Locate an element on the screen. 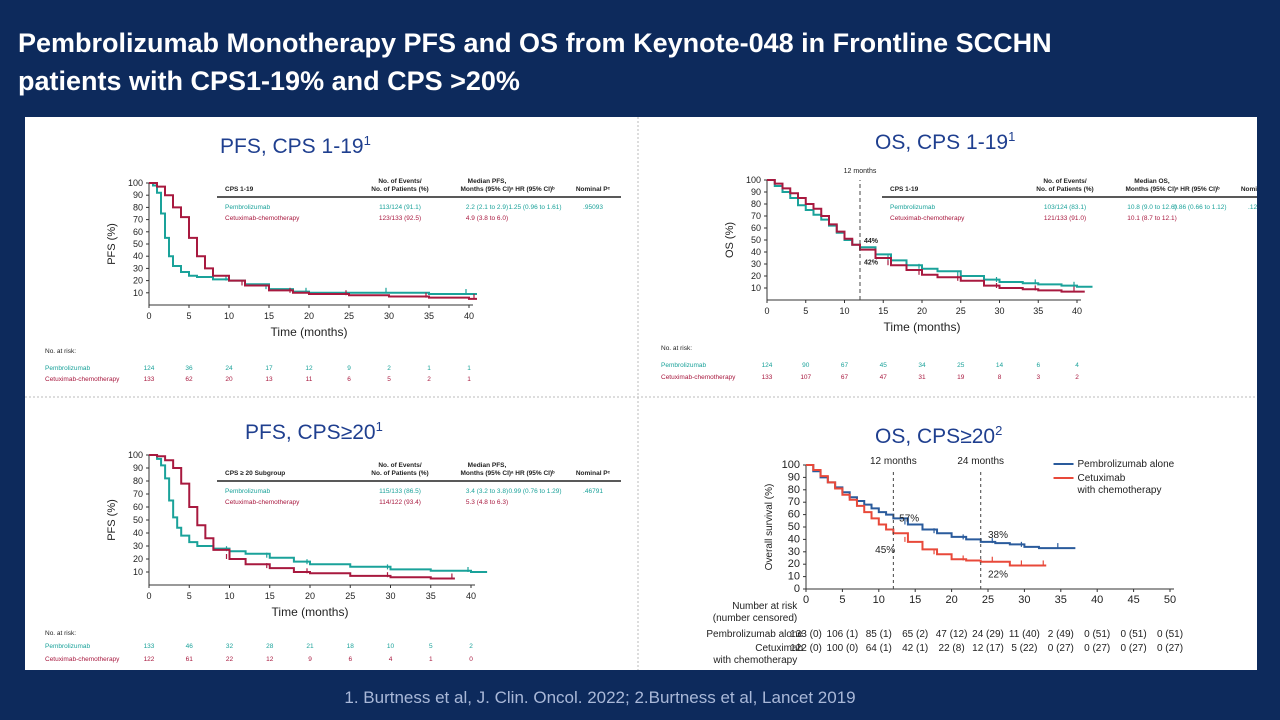 Image resolution: width=1280 pixels, height=720 pixels. pfs-cps1-19-table-header: HR (95% CI)ᵇ is located at coordinates (535, 189).